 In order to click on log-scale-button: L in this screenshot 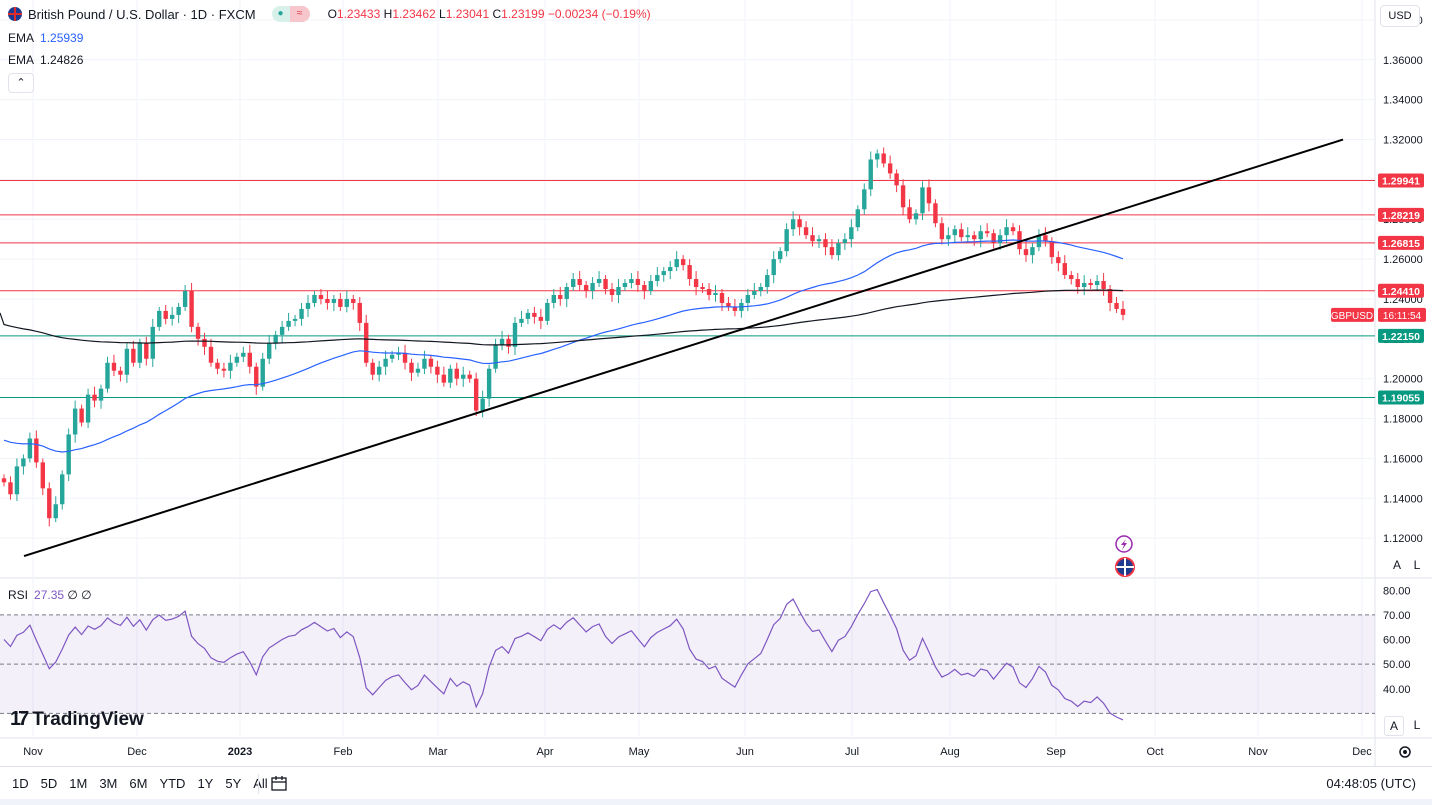, I will do `click(1417, 565)`.